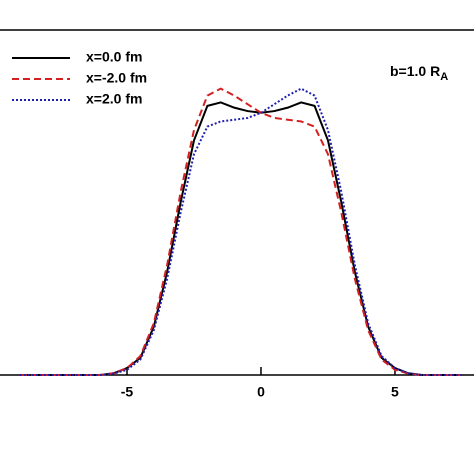  What do you see at coordinates (415, 71) in the screenshot?
I see `annotation-text: b=1.0 R` at bounding box center [415, 71].